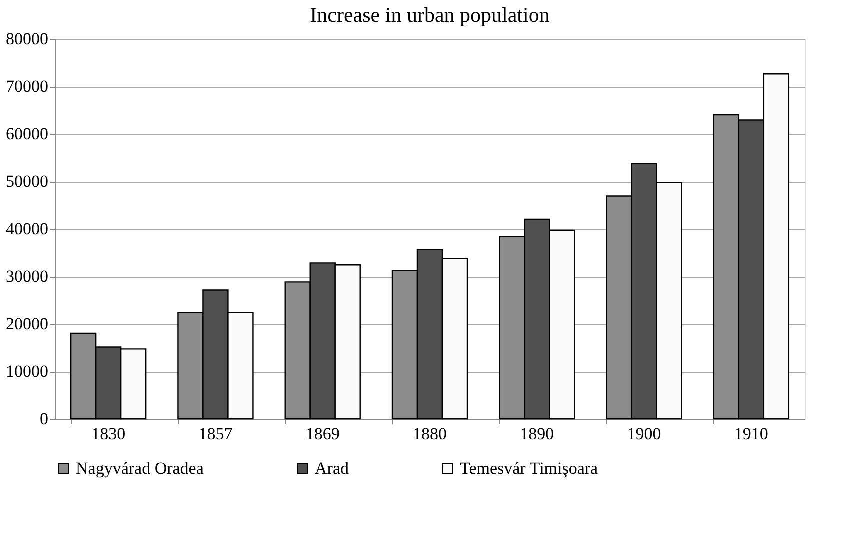  I want to click on legend-label: Temesvár Timişoara, so click(529, 468).